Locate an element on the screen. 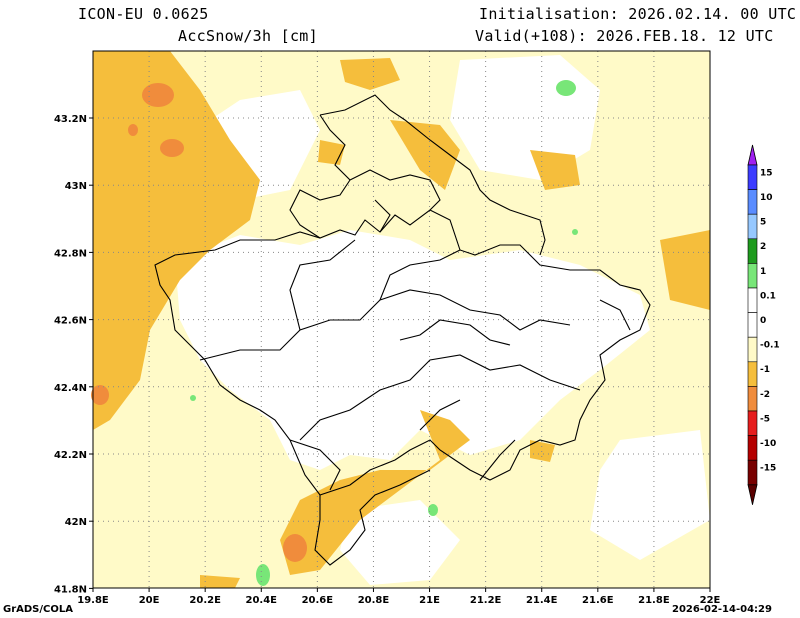 Image resolution: width=800 pixels, height=618 pixels. colorbar-label: -15 is located at coordinates (768, 469).